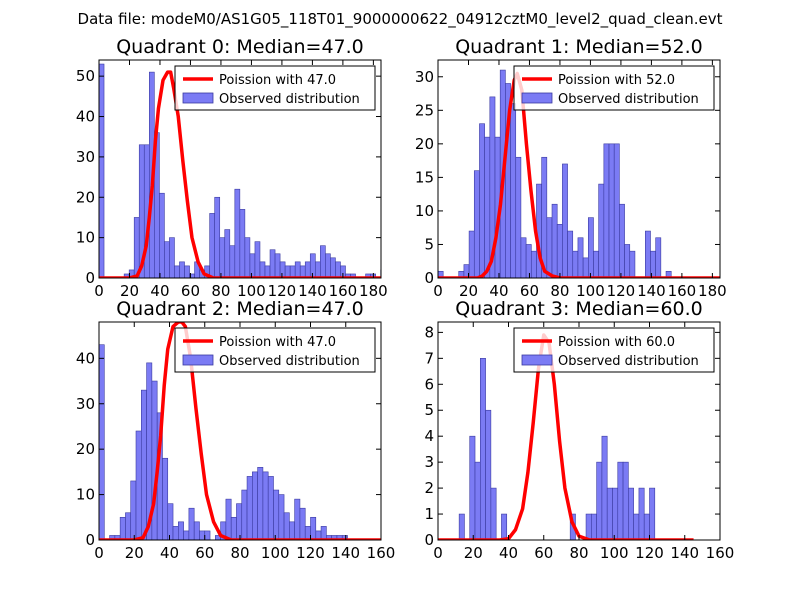 This screenshot has height=600, width=800. What do you see at coordinates (240, 174) in the screenshot?
I see `poisson-line` at bounding box center [240, 174].